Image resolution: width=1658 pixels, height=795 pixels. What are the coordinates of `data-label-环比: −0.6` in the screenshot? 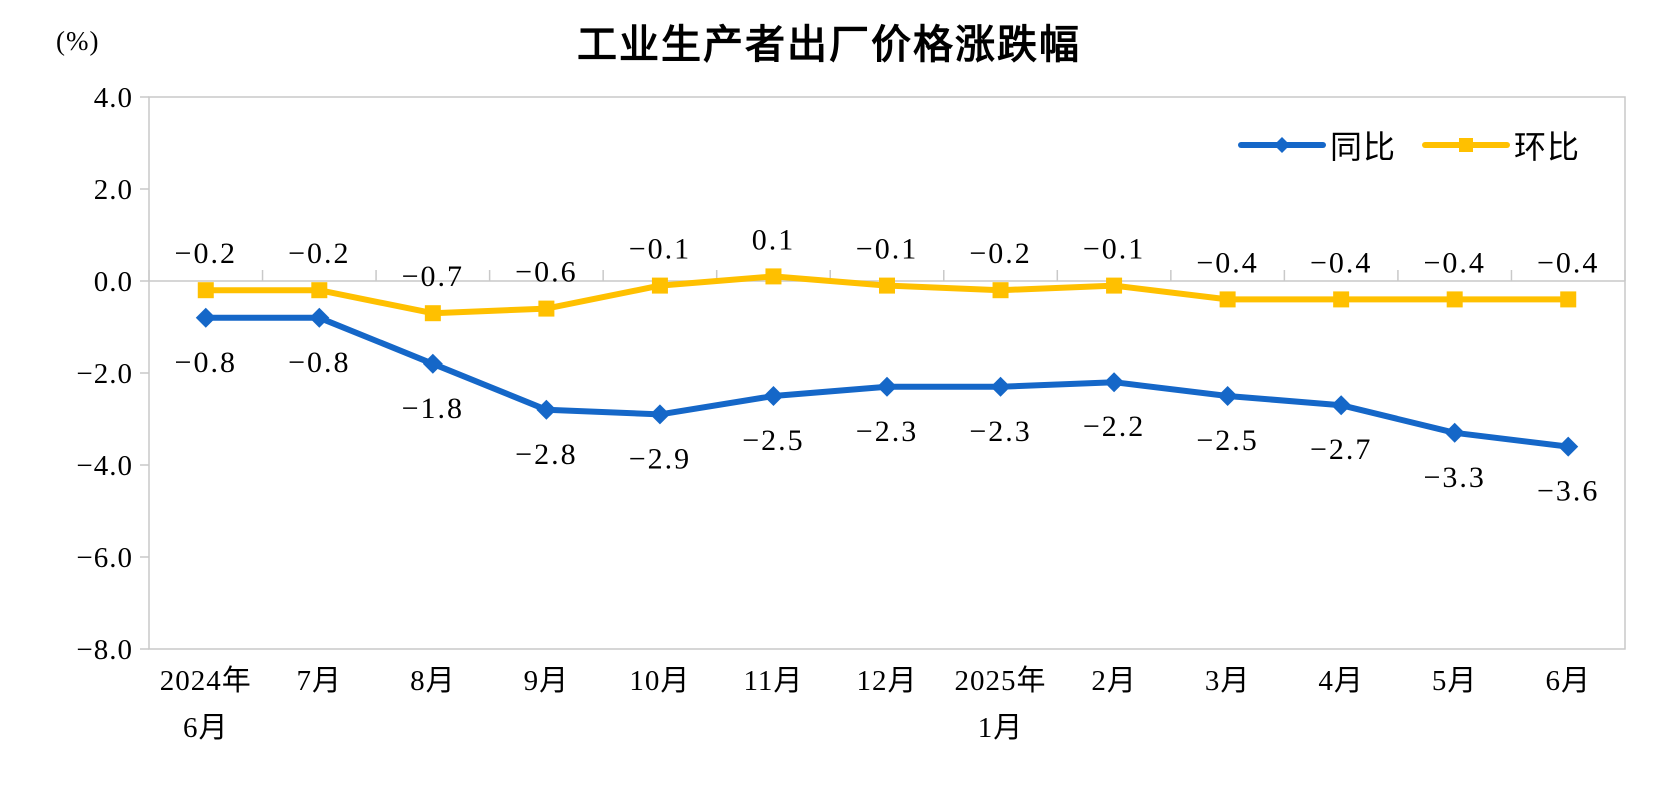 It's located at (546, 272).